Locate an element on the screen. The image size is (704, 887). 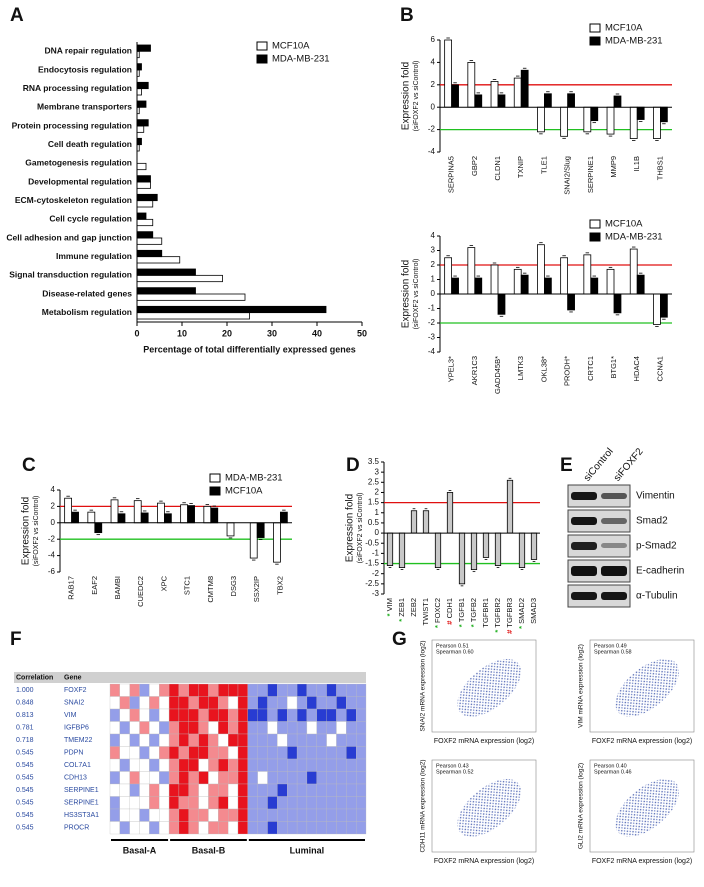
protein-label: α-Tubulin is located at coordinates (657, 596).